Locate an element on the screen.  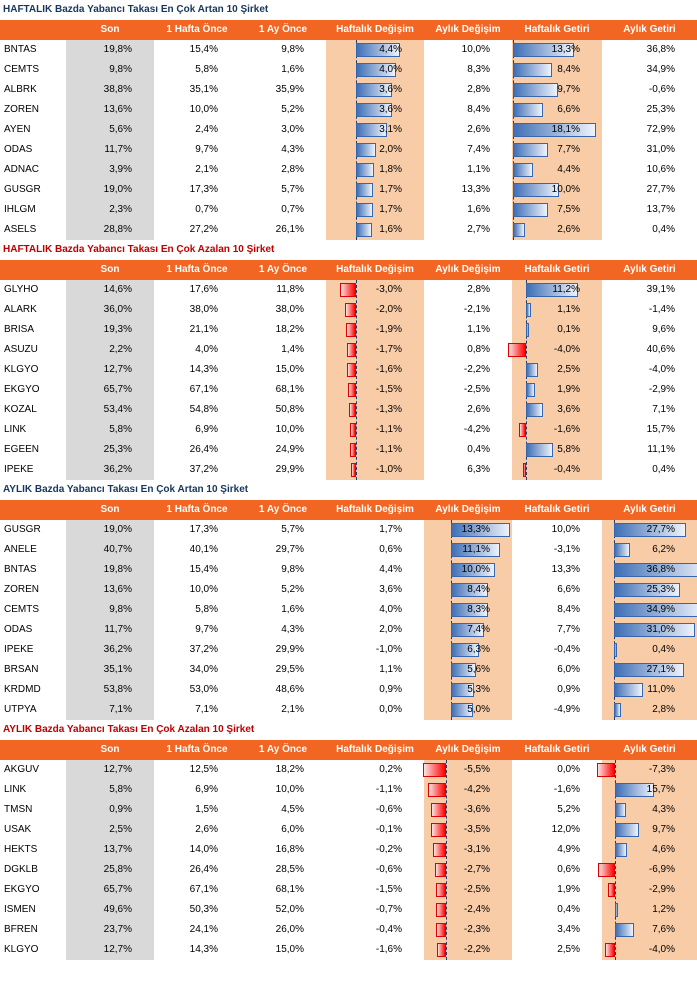
table-row: GLYHO 14,6% 17,6% 11,8% -3,0% 2,8% 11,2% 39,1% is located at coordinates (348, 290).